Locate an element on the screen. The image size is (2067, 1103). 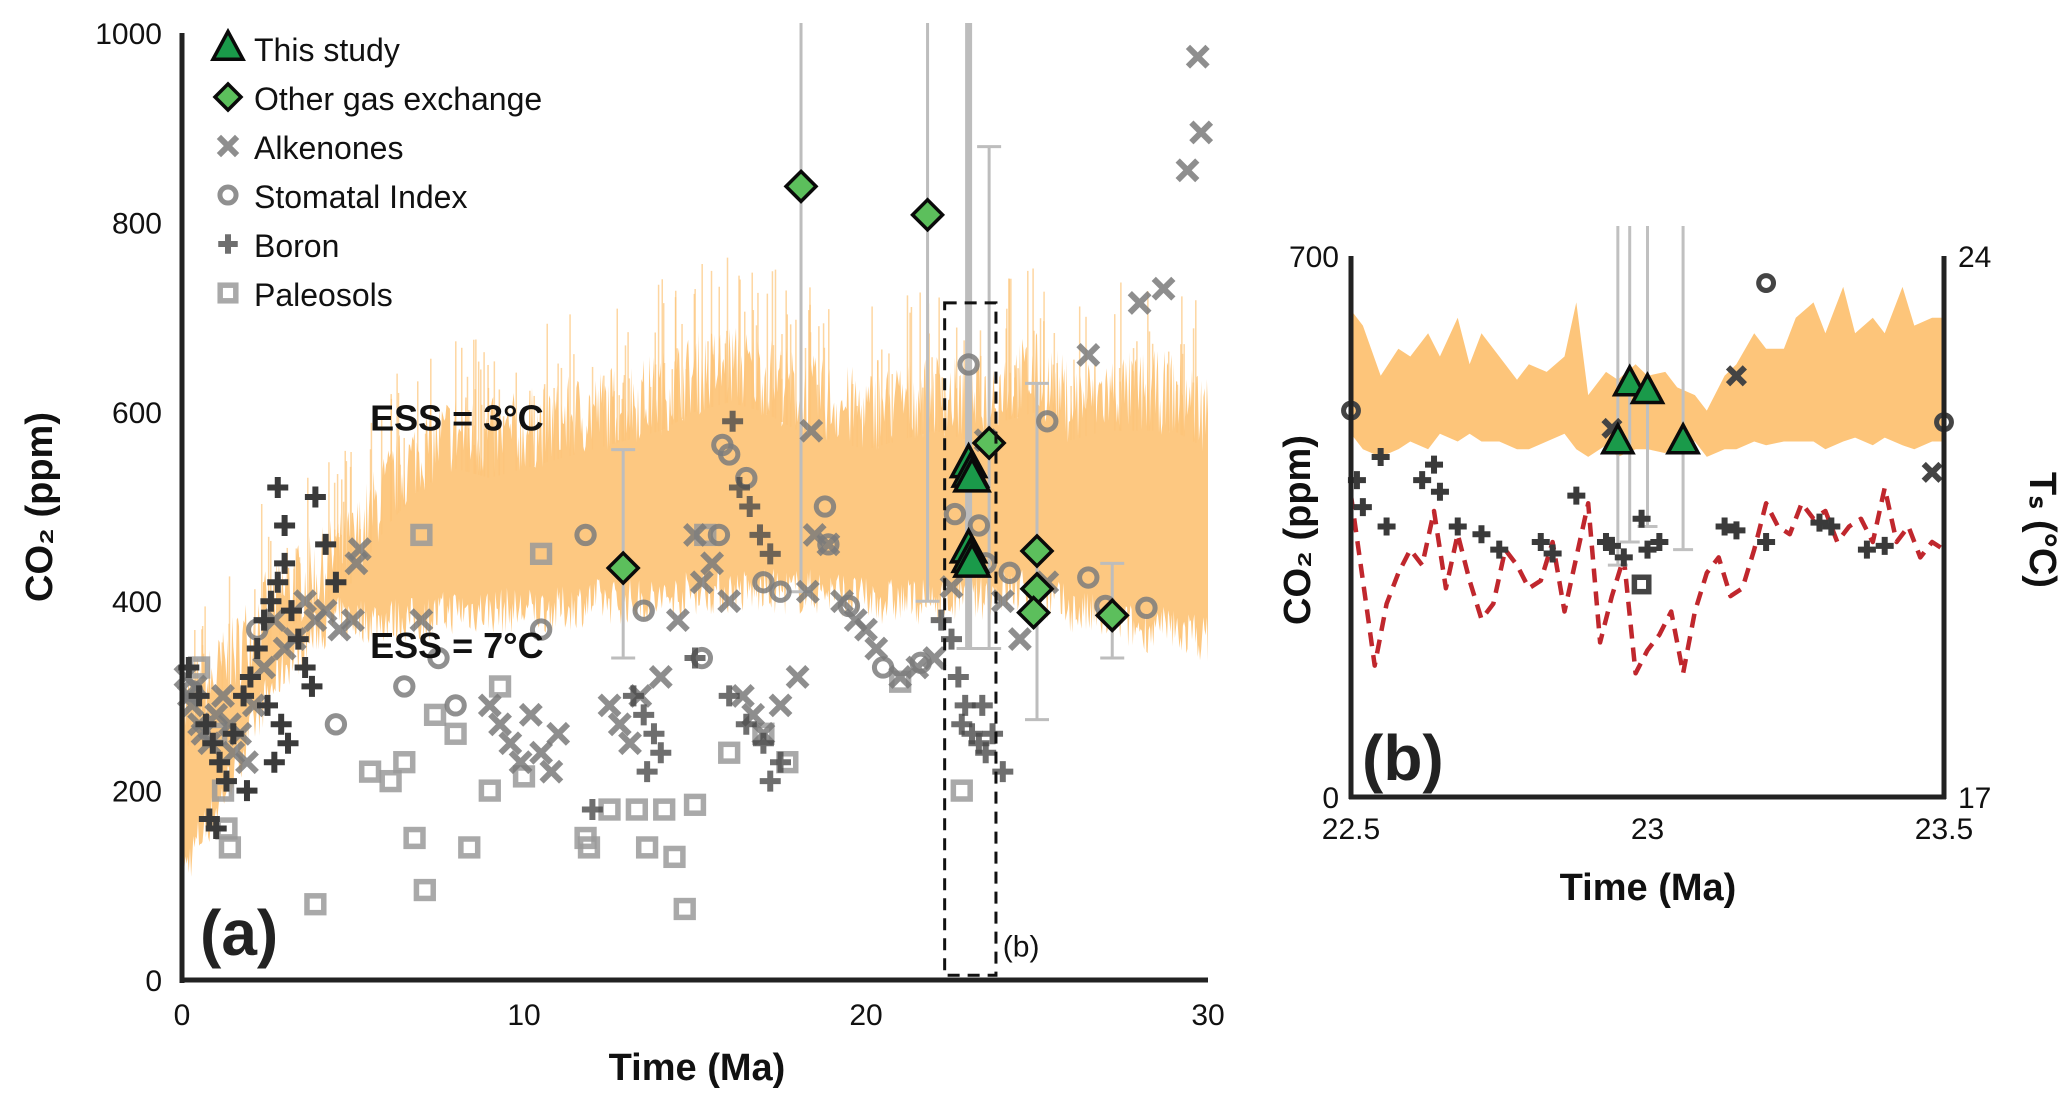
panel-b-temperature-line is located at coordinates (1648, 580).